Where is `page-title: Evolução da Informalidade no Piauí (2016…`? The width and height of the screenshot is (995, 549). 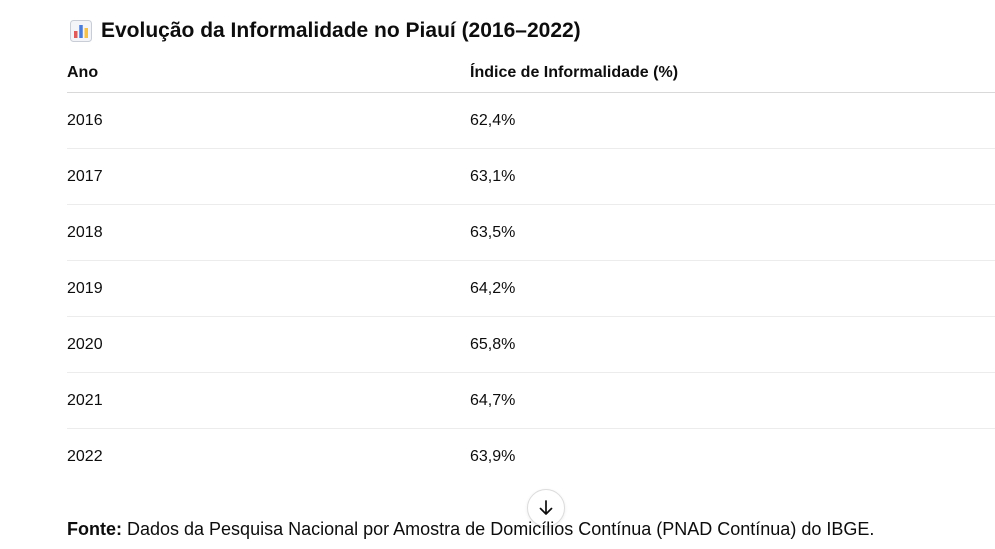 page-title: Evolução da Informalidade no Piauí (2016… is located at coordinates (341, 30).